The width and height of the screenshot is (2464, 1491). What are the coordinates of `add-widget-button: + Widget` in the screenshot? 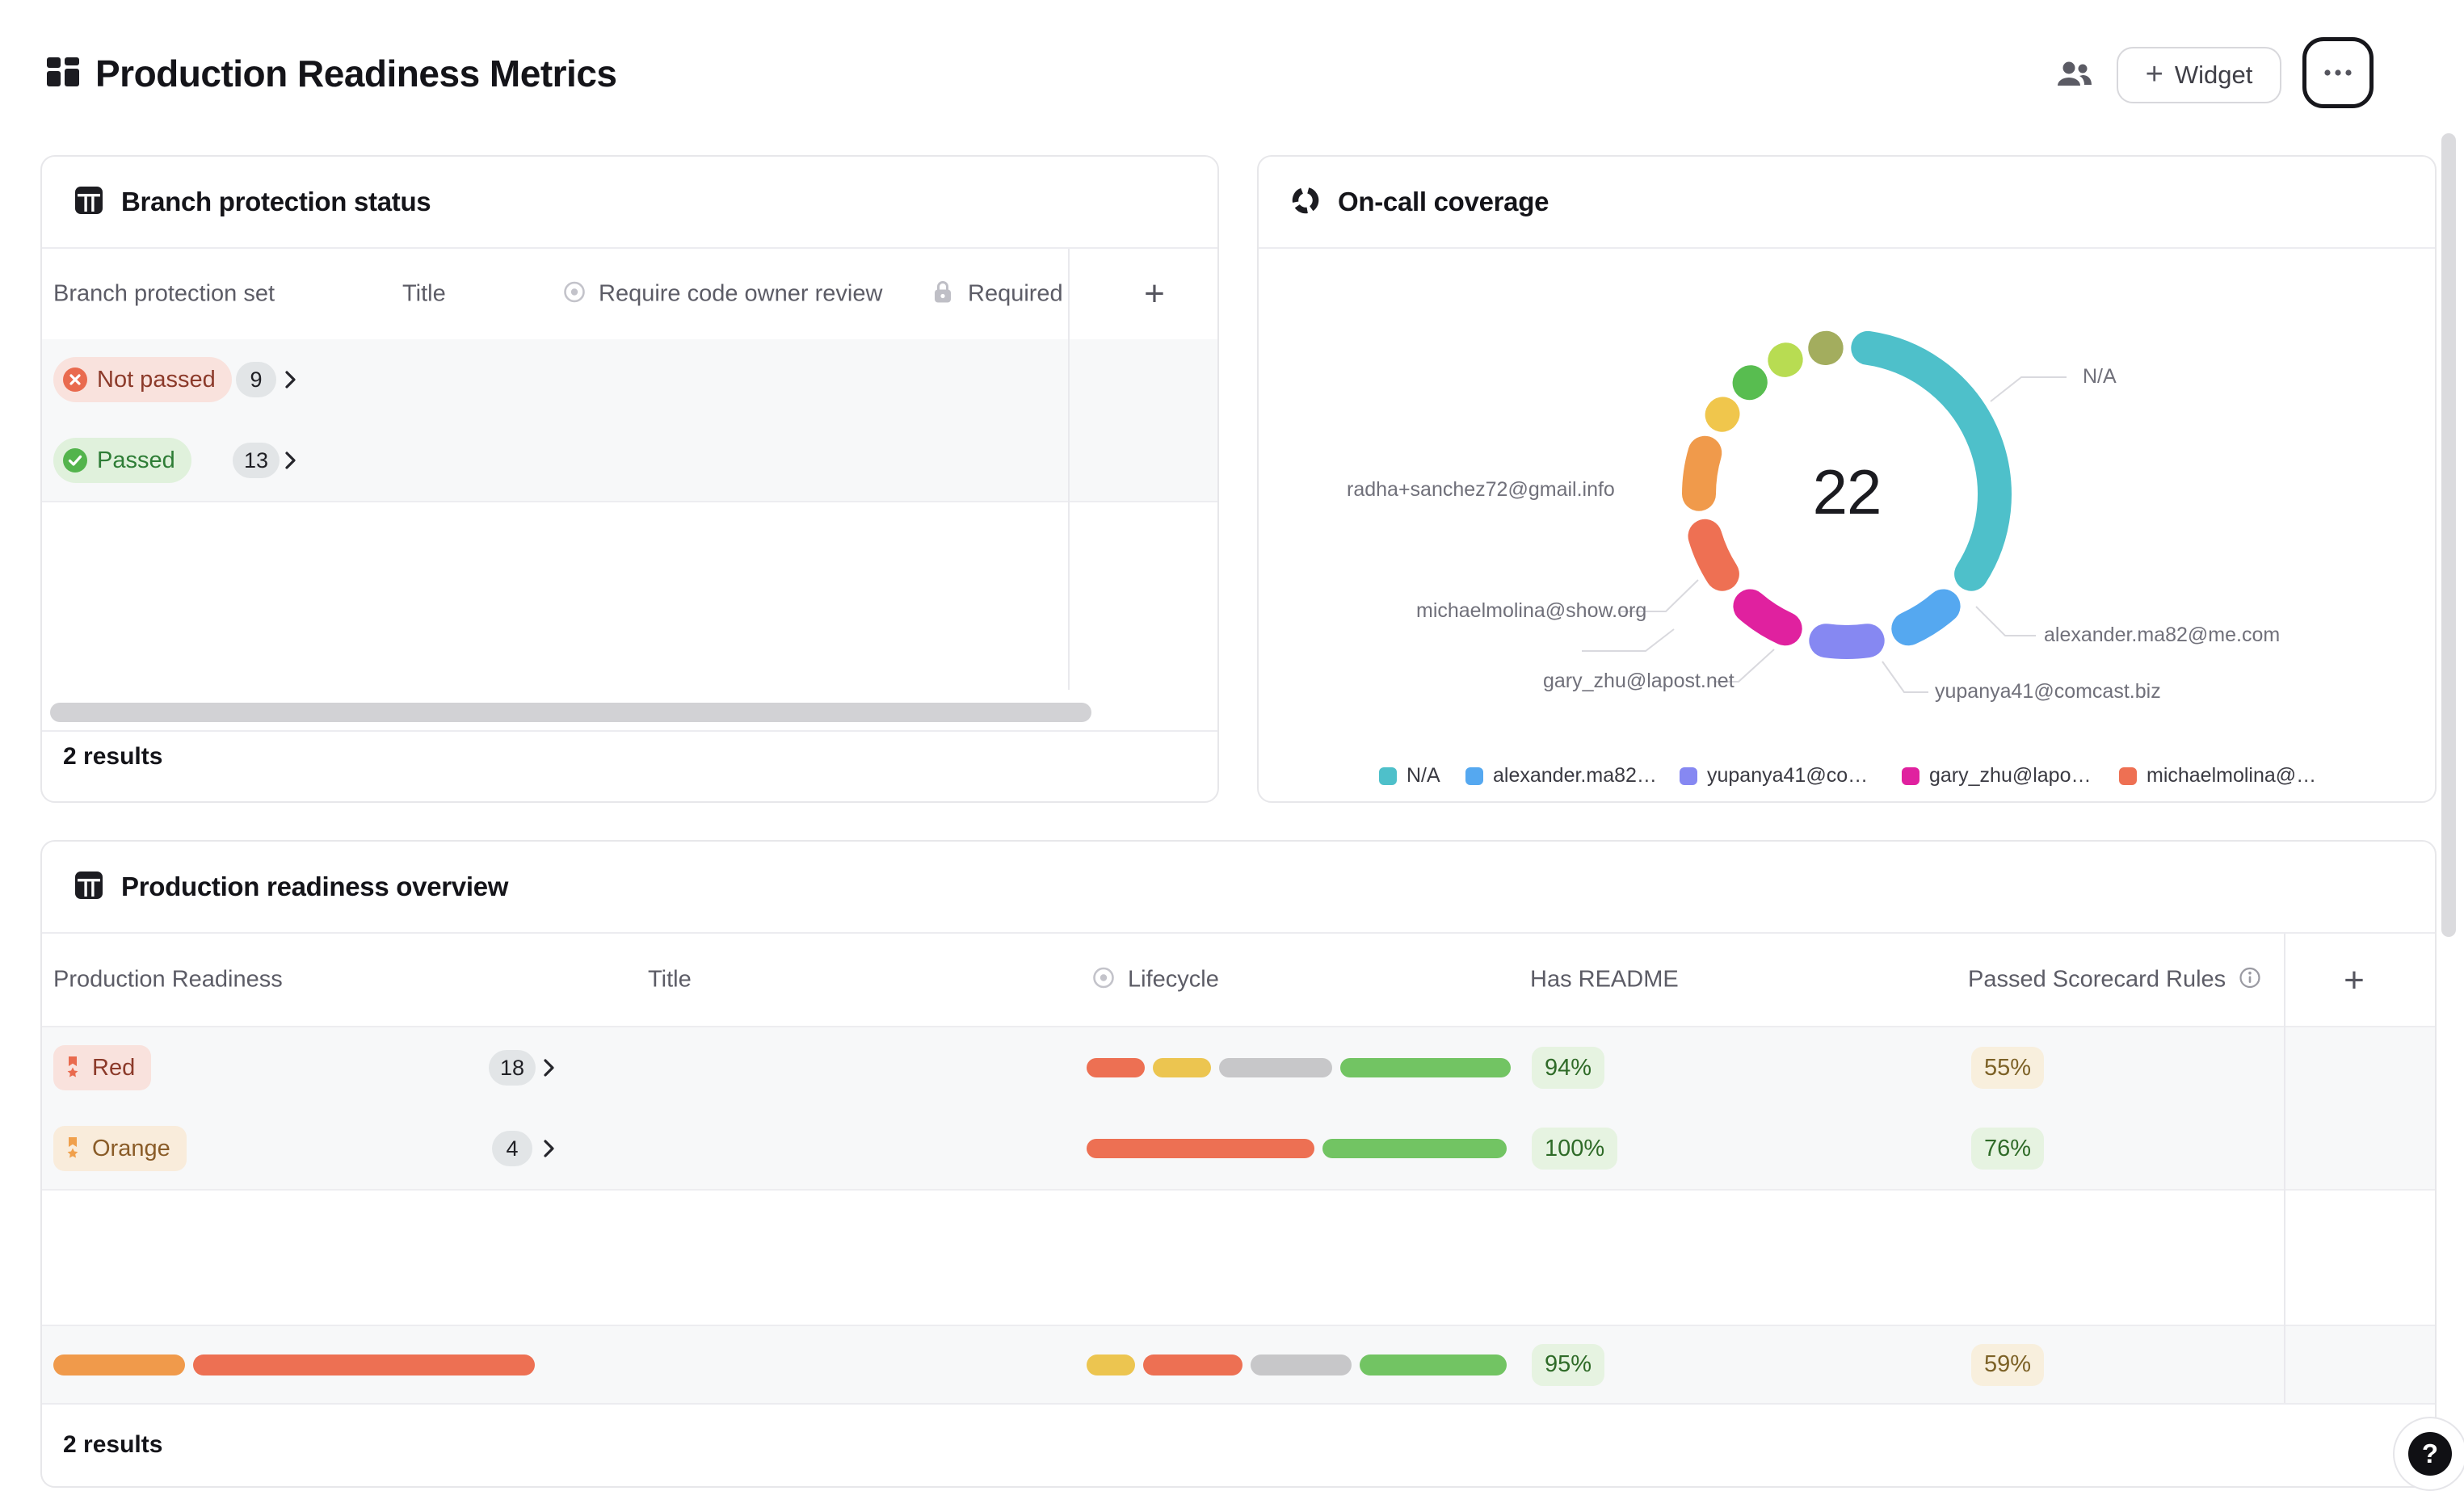 It's located at (2199, 75).